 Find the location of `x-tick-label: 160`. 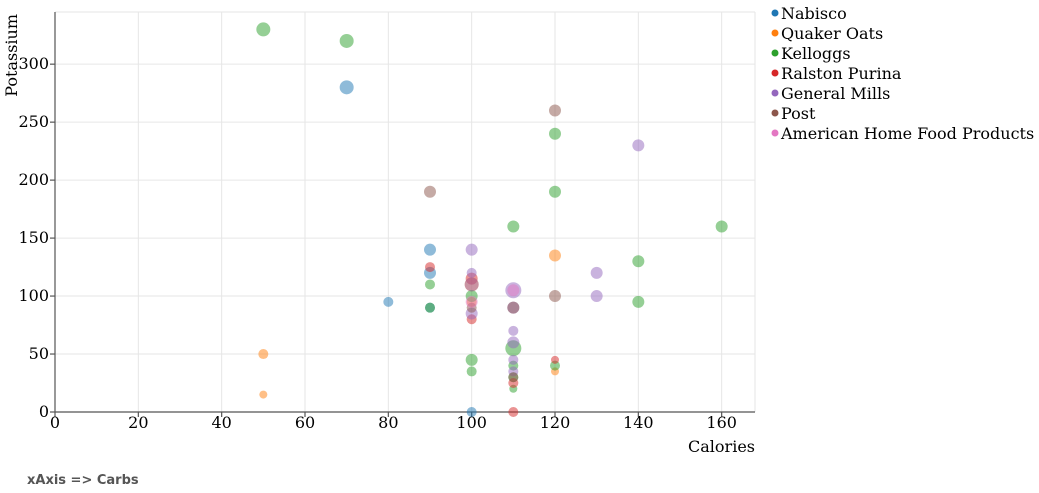

x-tick-label: 160 is located at coordinates (721, 422).